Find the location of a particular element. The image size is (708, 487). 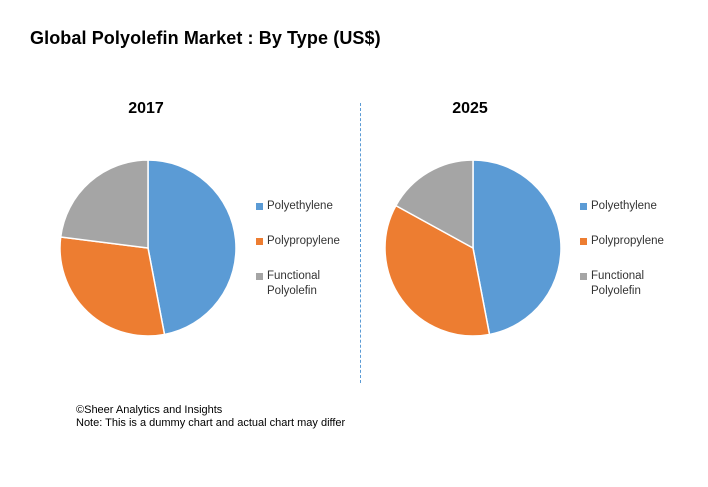

divider is located at coordinates (360, 243).